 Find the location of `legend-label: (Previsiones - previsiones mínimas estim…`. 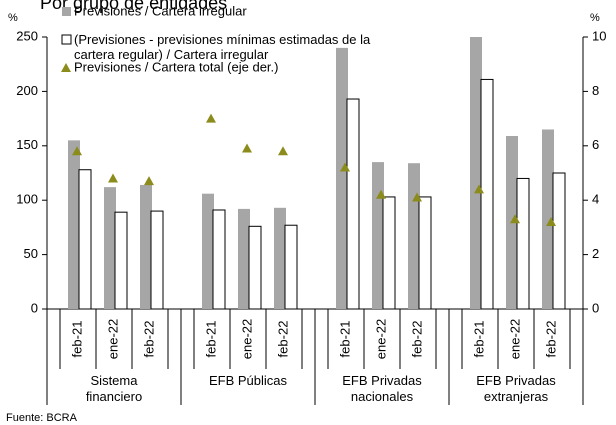

legend-label: (Previsiones - previsiones mínimas estim… is located at coordinates (222, 47).